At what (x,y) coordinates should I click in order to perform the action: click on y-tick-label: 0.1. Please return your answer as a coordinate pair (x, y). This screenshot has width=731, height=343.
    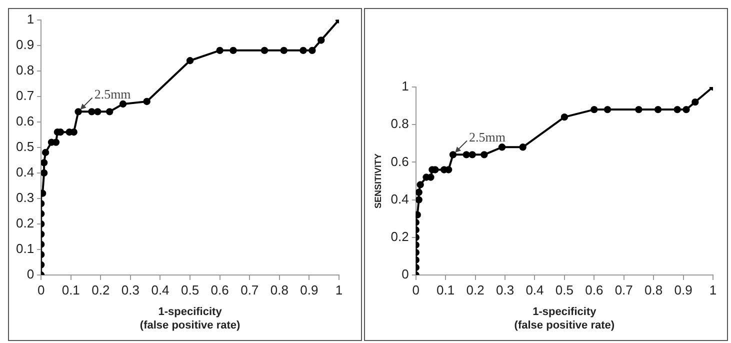
    Looking at the image, I should click on (25, 248).